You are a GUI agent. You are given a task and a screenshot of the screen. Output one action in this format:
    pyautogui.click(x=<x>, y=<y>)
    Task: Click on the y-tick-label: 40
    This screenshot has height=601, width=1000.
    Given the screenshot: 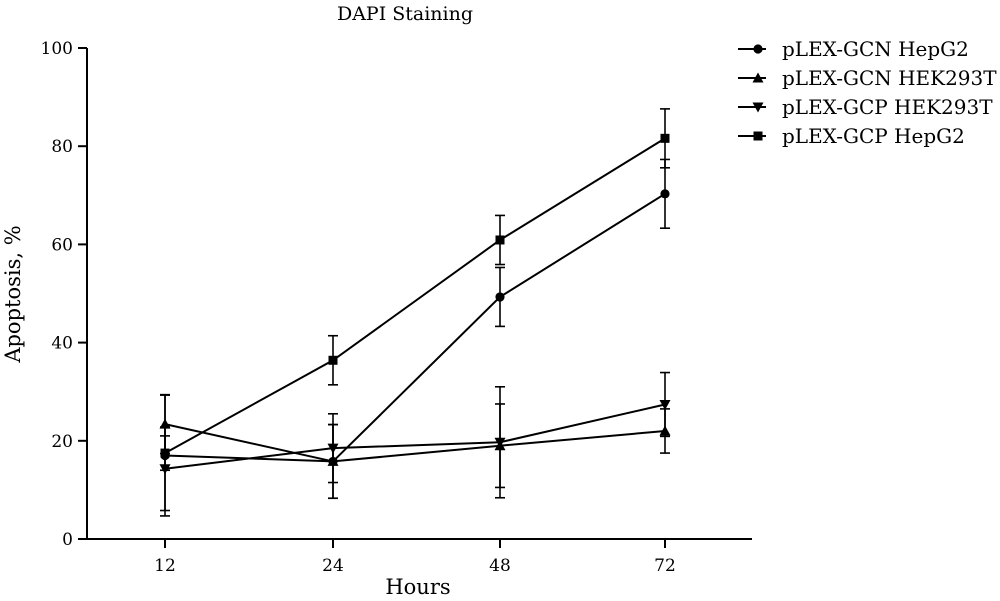 What is the action you would take?
    pyautogui.click(x=62, y=344)
    